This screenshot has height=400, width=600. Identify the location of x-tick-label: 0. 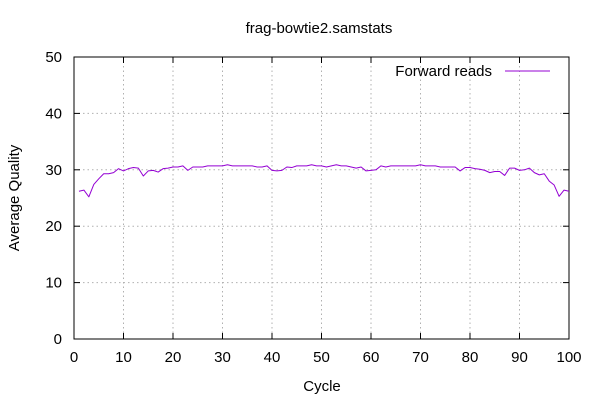
(74, 357).